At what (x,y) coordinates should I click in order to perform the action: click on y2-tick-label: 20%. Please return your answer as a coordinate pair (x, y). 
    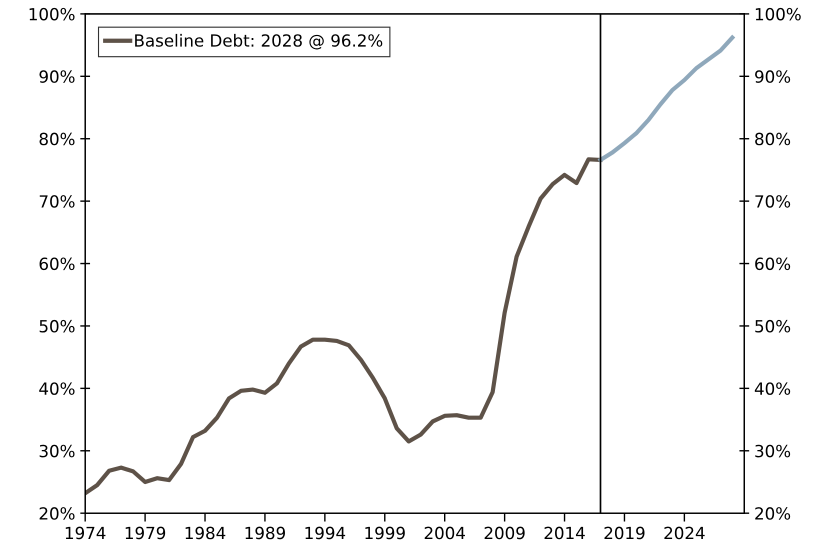
    Looking at the image, I should click on (772, 513).